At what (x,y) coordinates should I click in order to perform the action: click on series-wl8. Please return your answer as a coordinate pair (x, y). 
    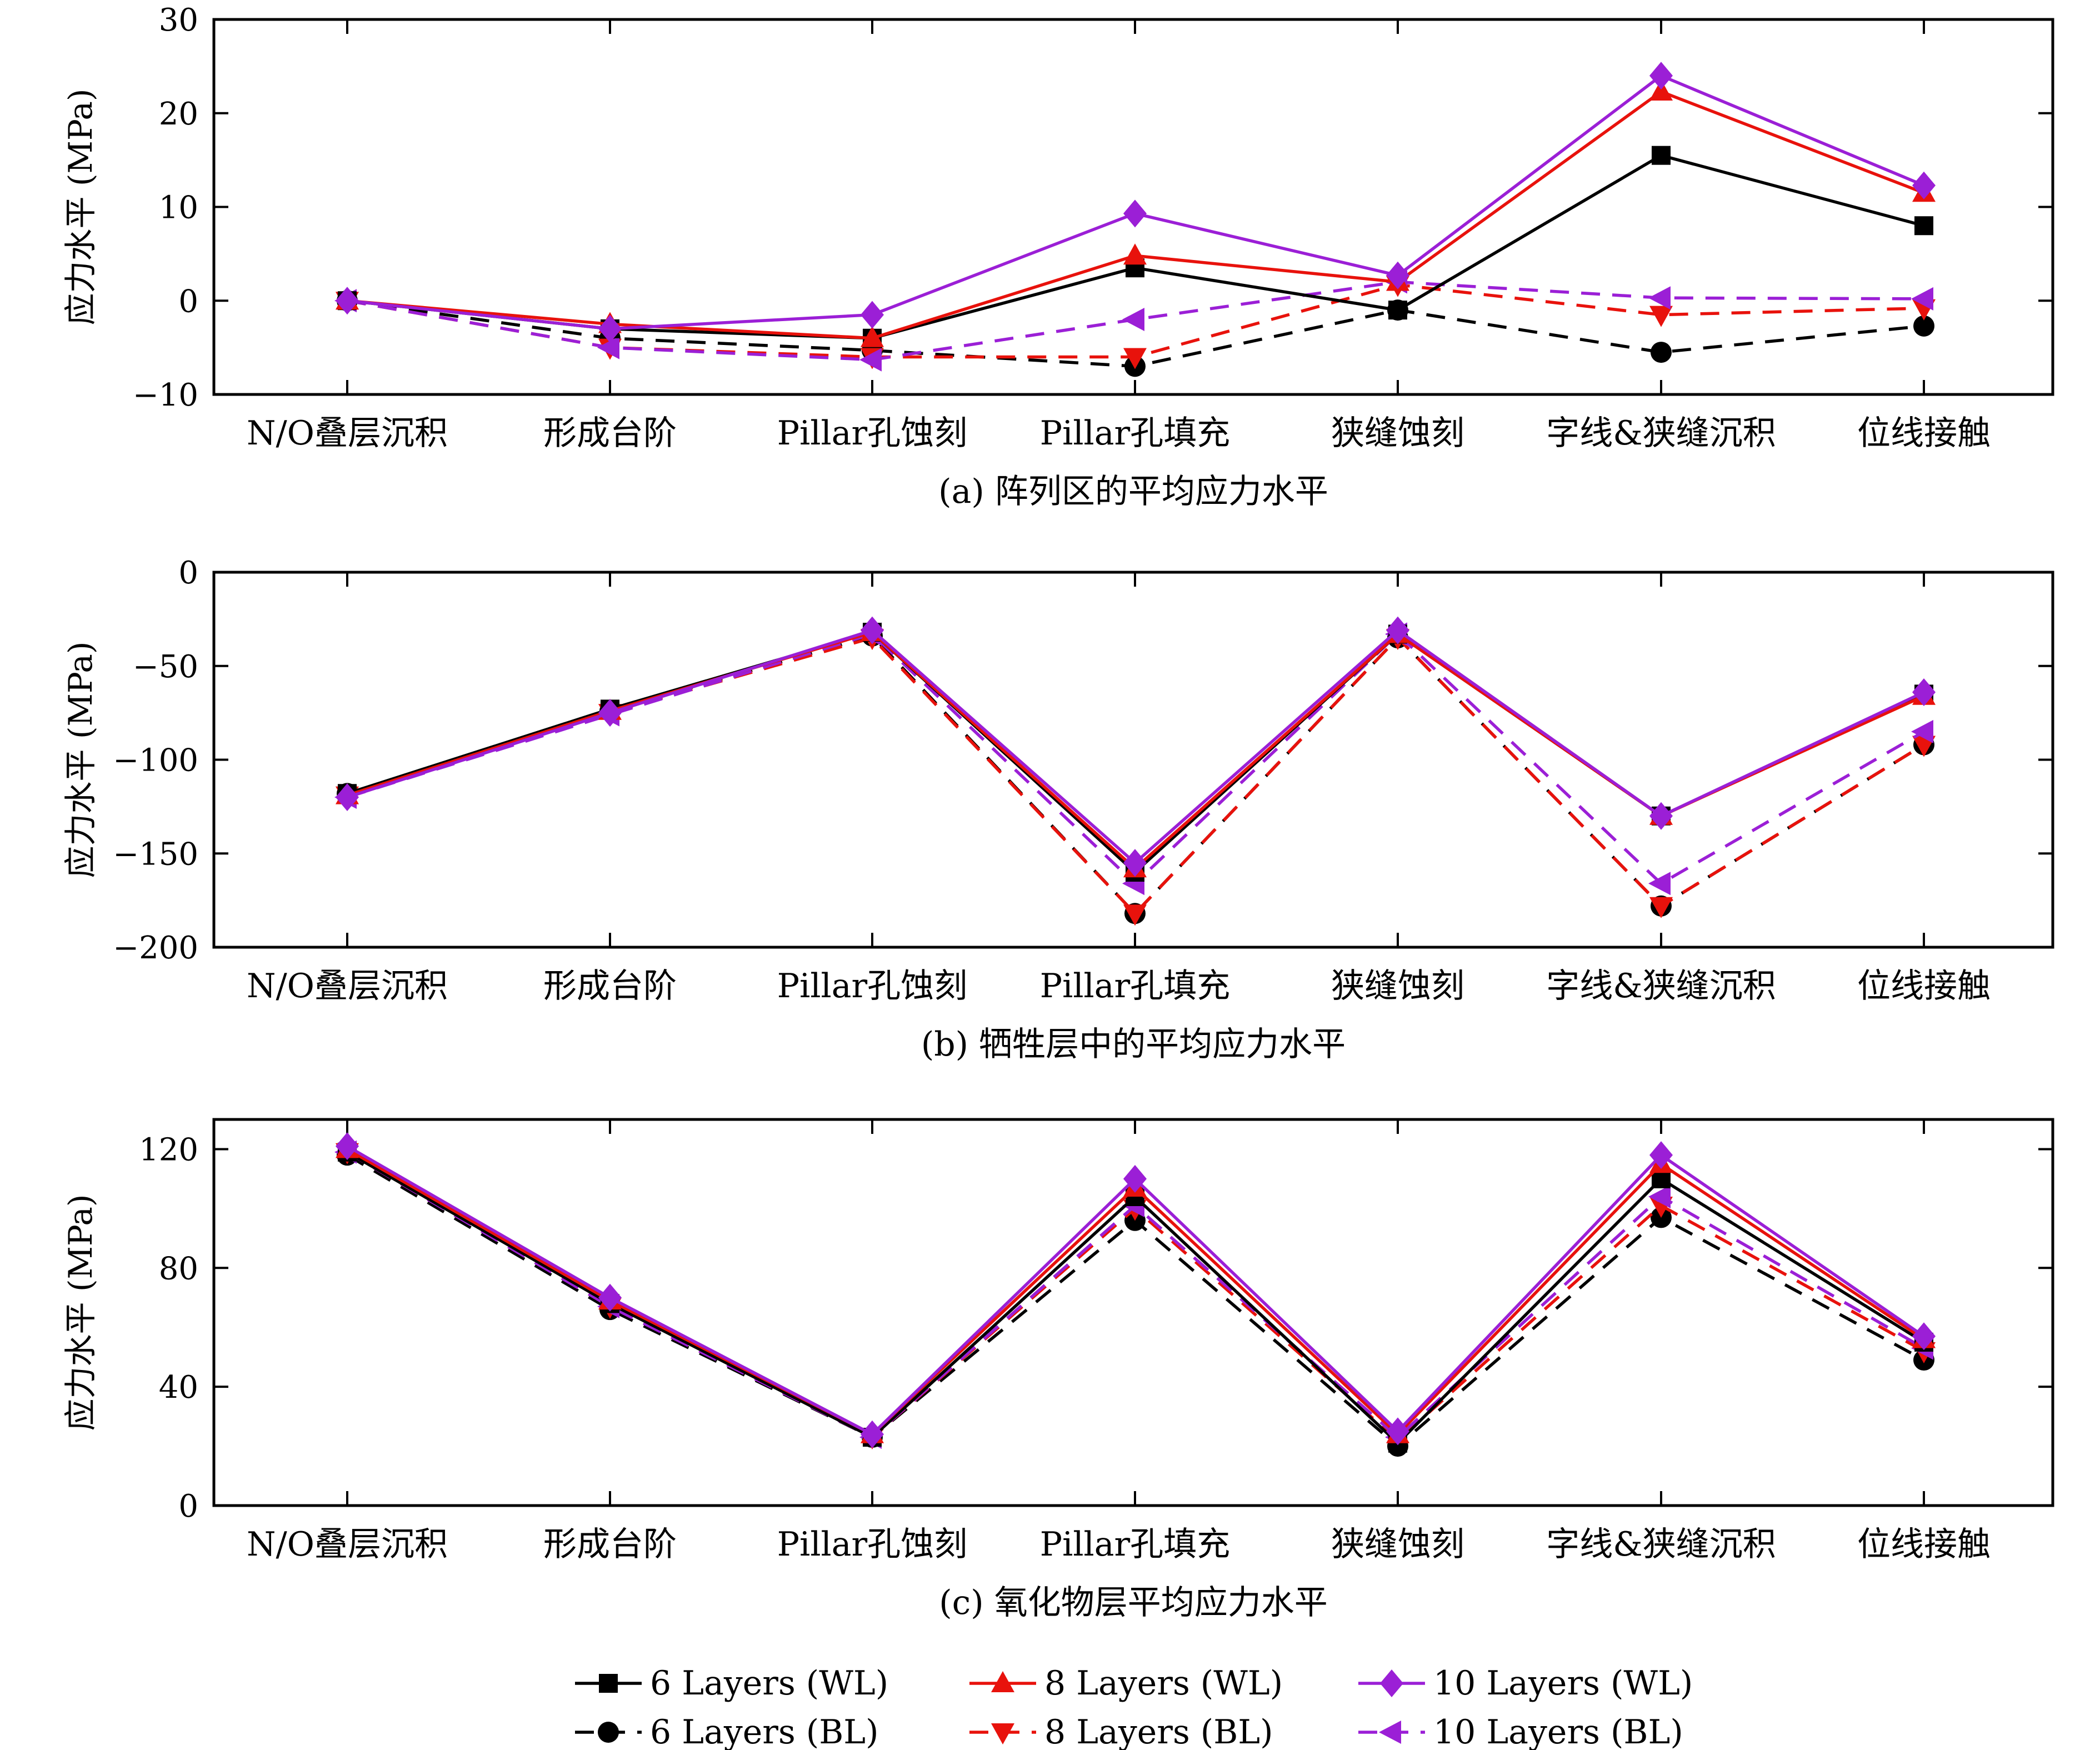
    Looking at the image, I should click on (1136, 749).